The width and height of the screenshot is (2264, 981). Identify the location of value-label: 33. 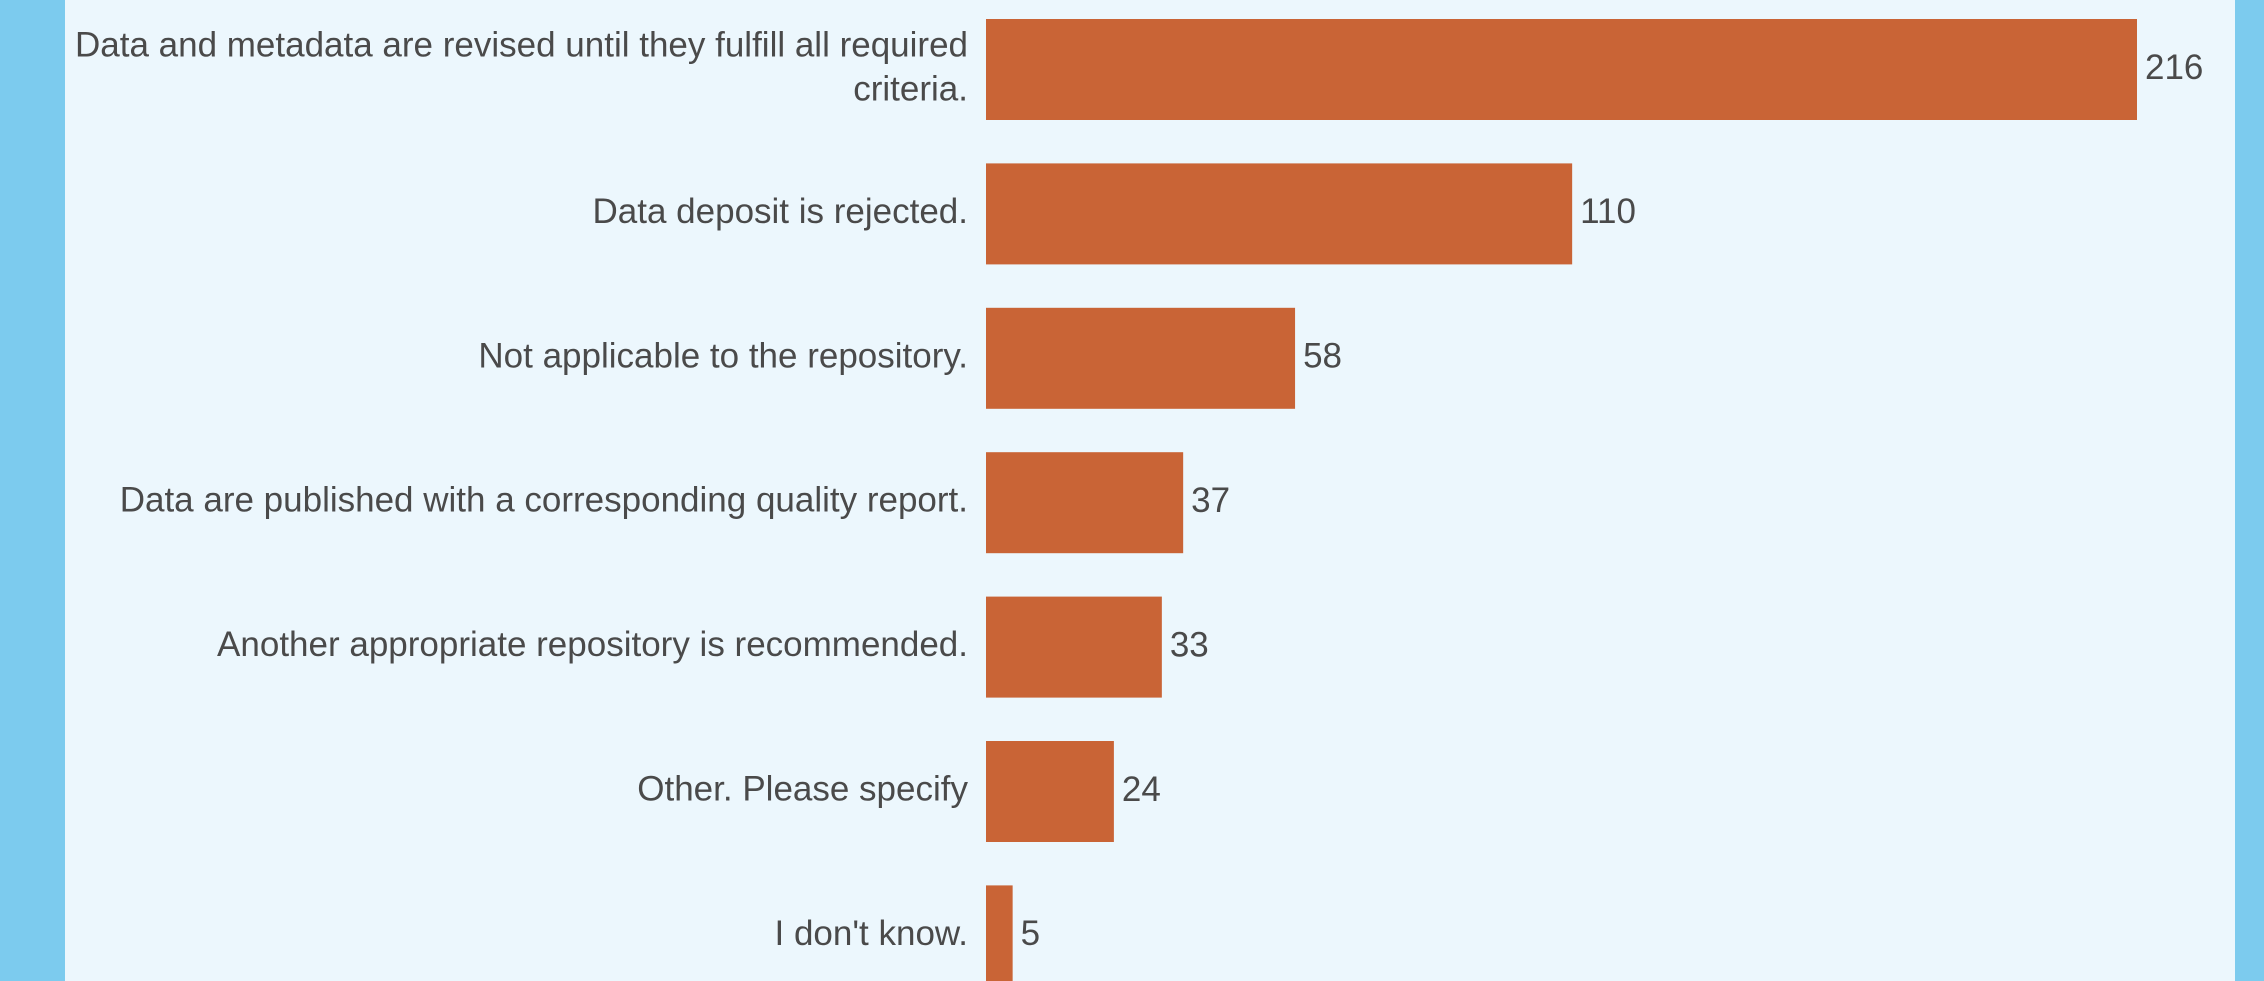
(1189, 644).